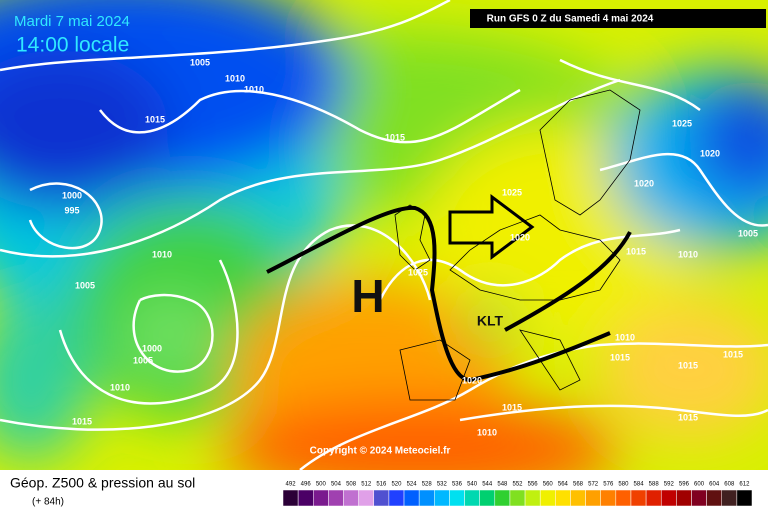  What do you see at coordinates (487, 485) in the screenshot?
I see `scale-label: 544` at bounding box center [487, 485].